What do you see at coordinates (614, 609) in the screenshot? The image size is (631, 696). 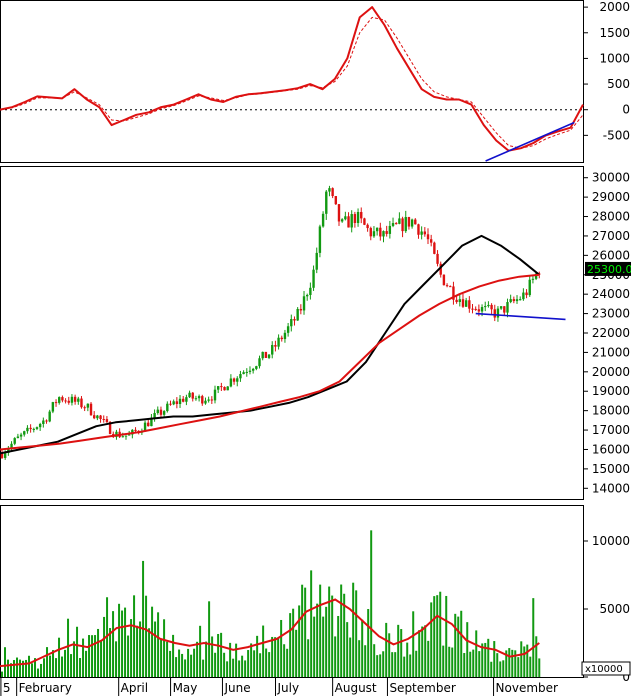 I see `volume-tick-label: 5000` at bounding box center [614, 609].